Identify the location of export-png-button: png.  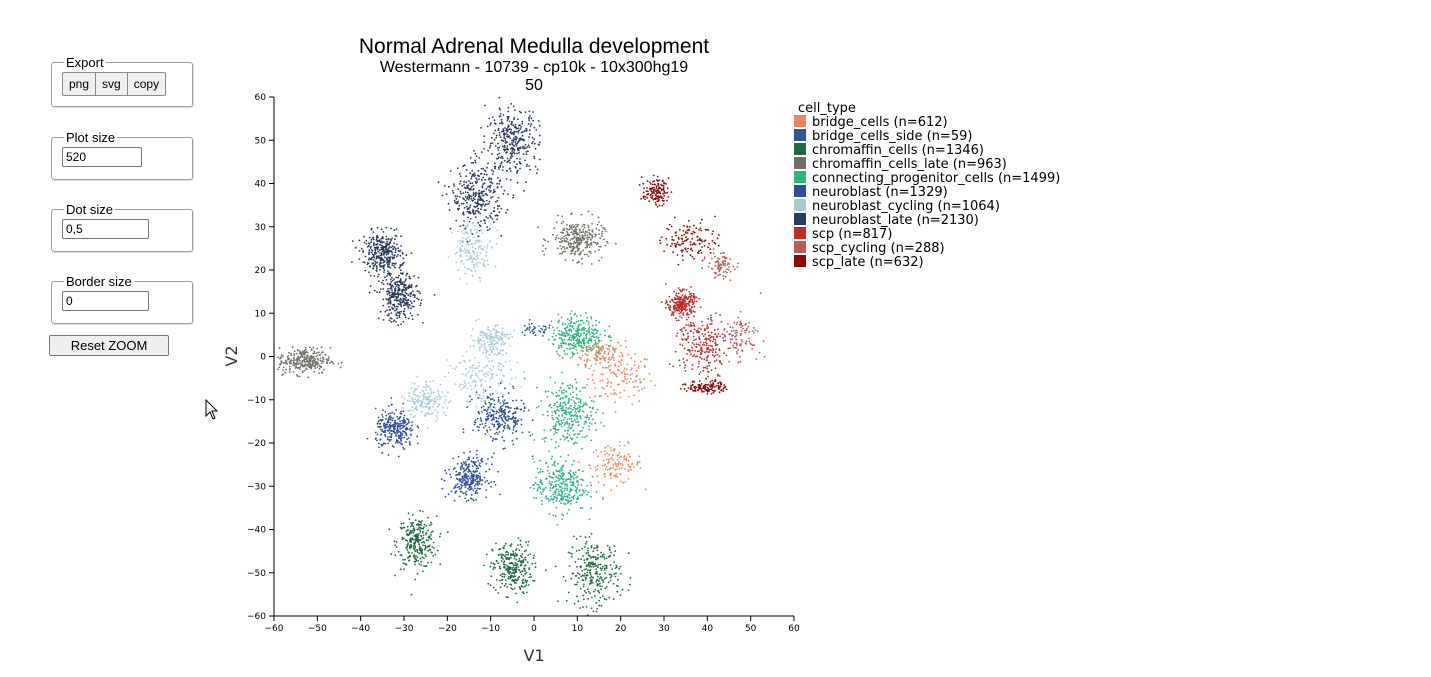
(79, 84).